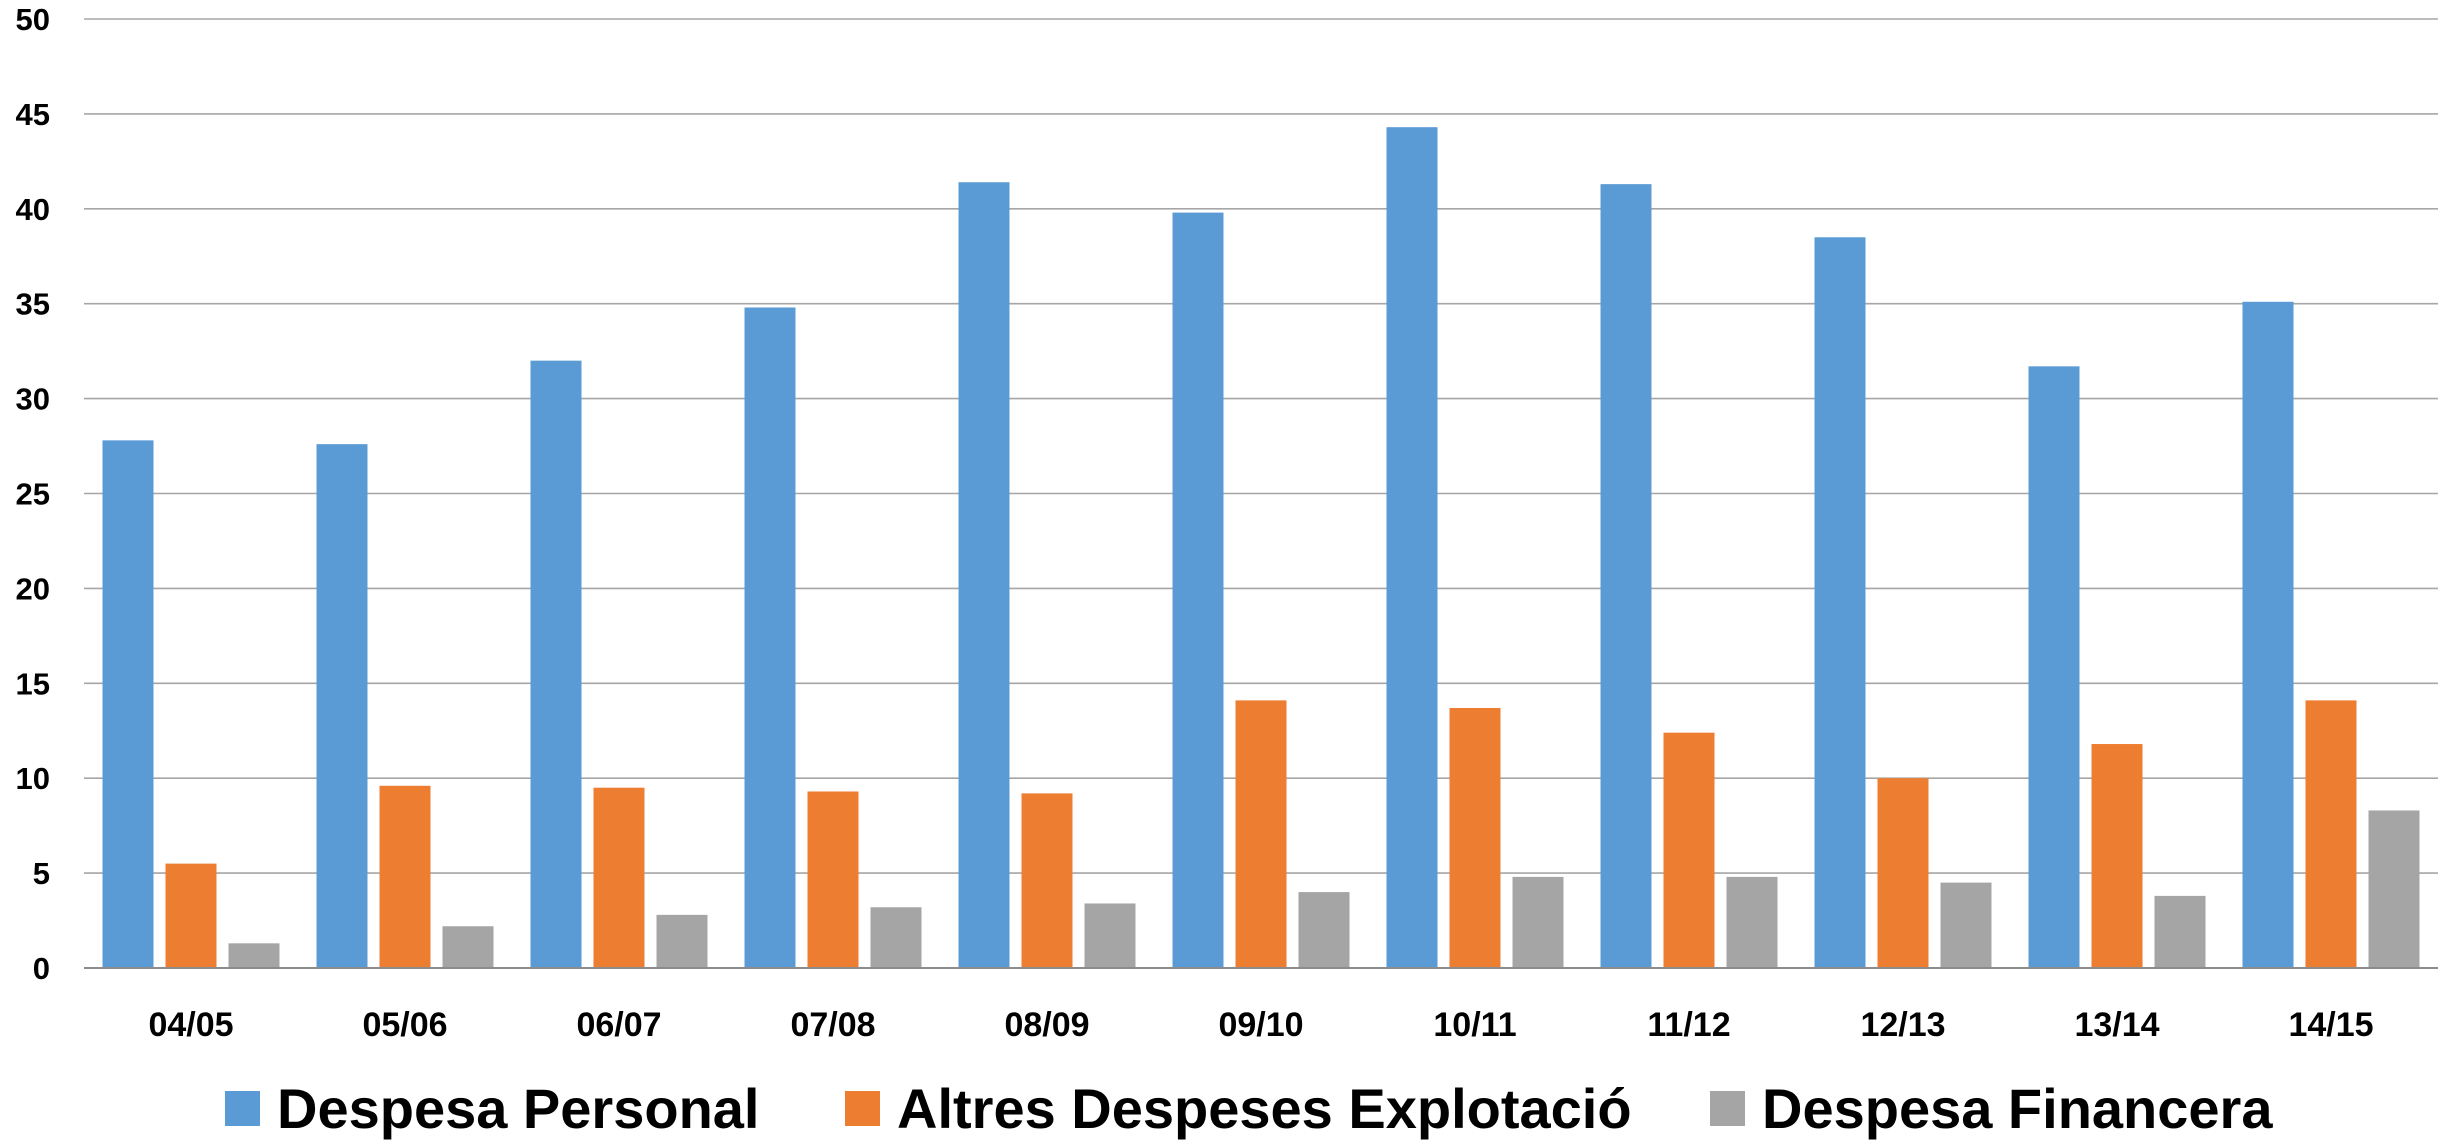  What do you see at coordinates (518, 1108) in the screenshot?
I see `legend-label: Despesa Personal` at bounding box center [518, 1108].